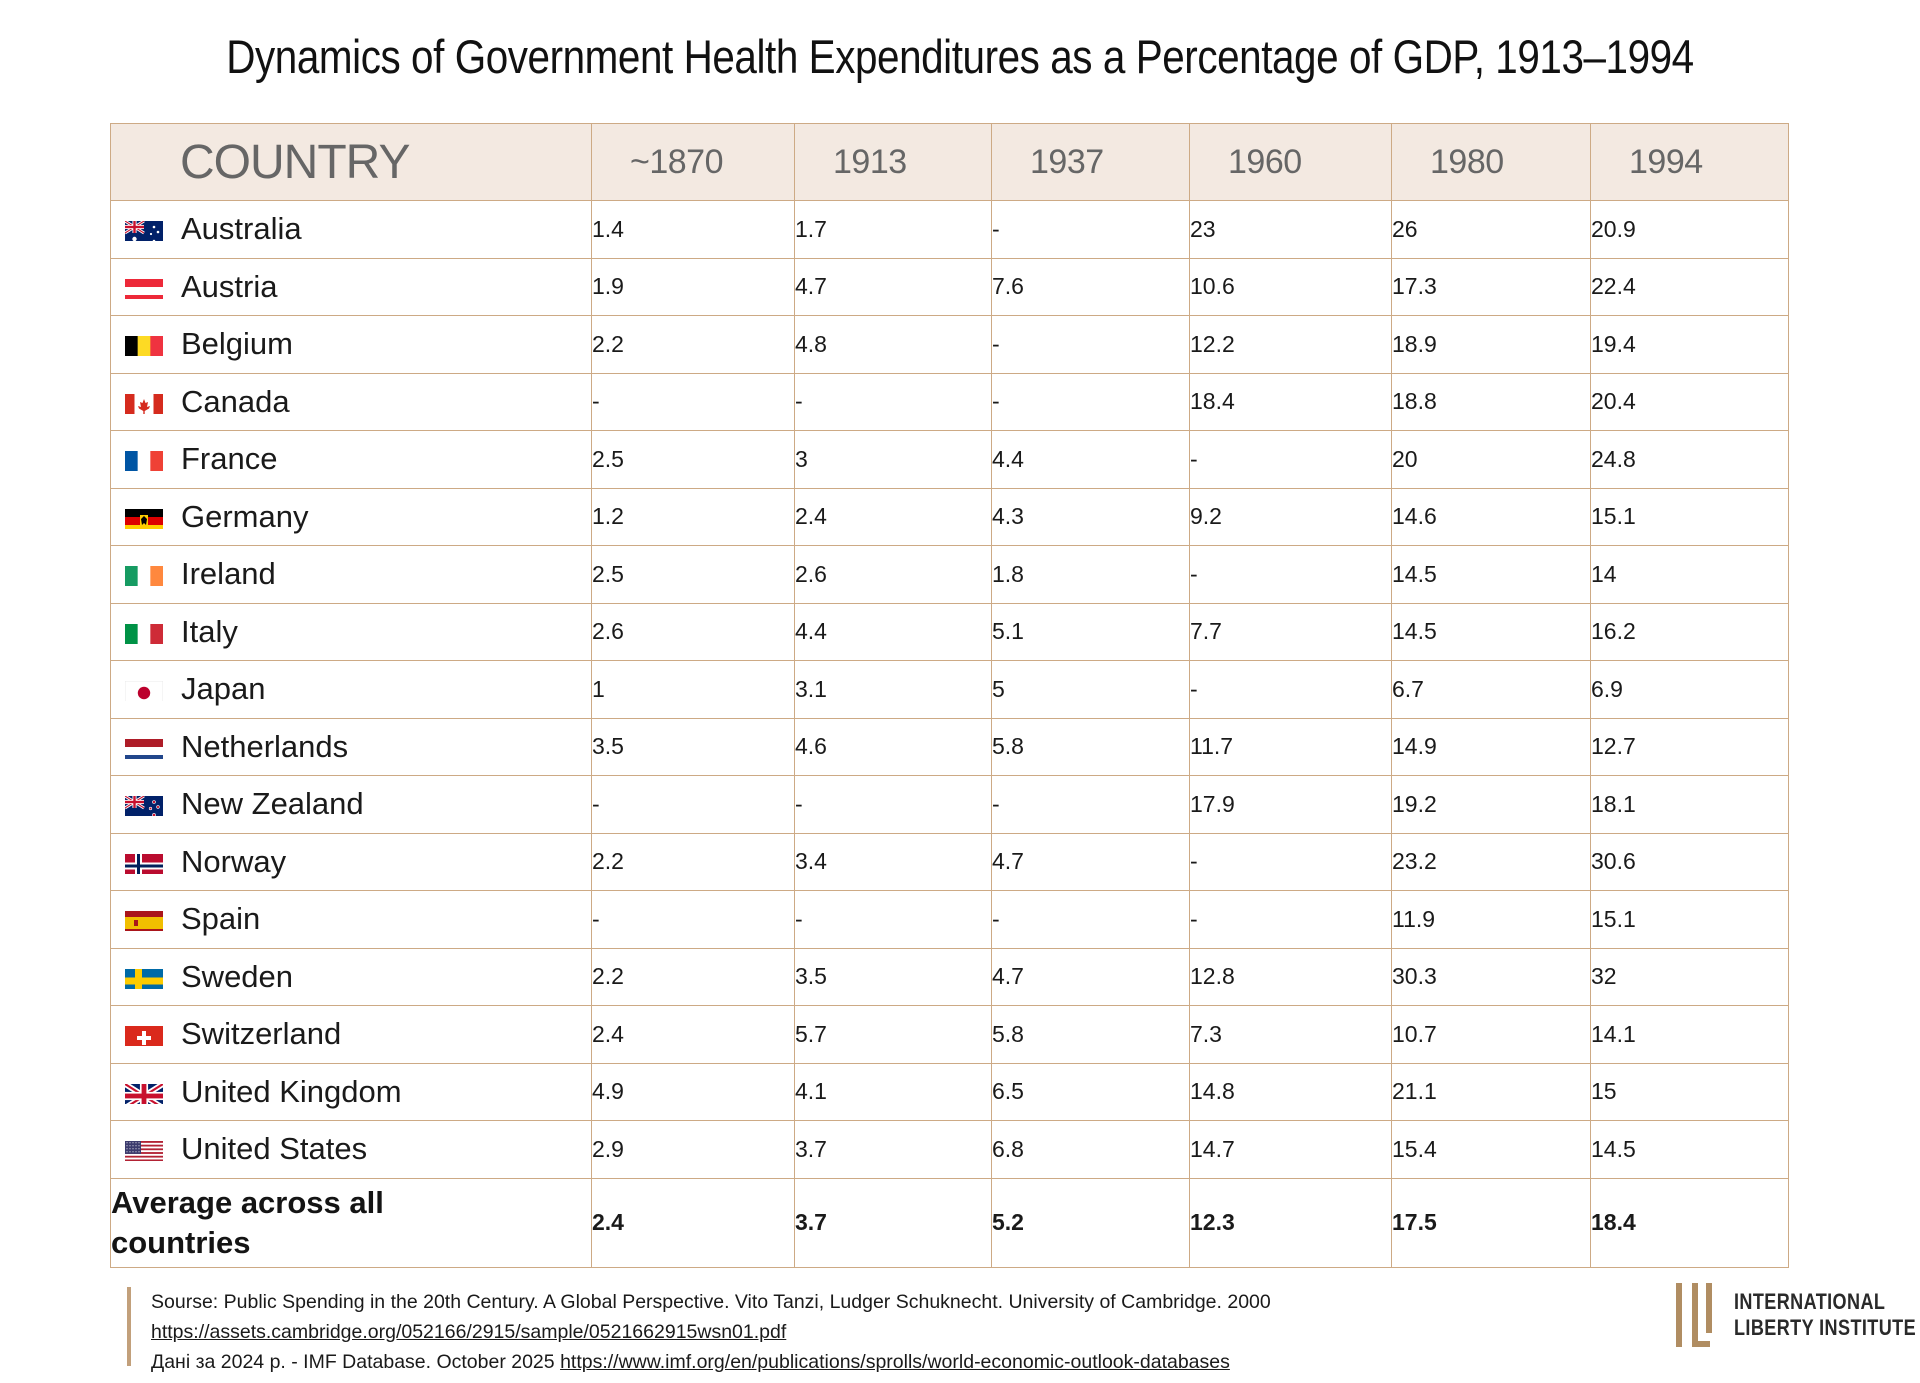 This screenshot has height=1383, width=1920. I want to click on value-cell: 15.1, so click(1689, 919).